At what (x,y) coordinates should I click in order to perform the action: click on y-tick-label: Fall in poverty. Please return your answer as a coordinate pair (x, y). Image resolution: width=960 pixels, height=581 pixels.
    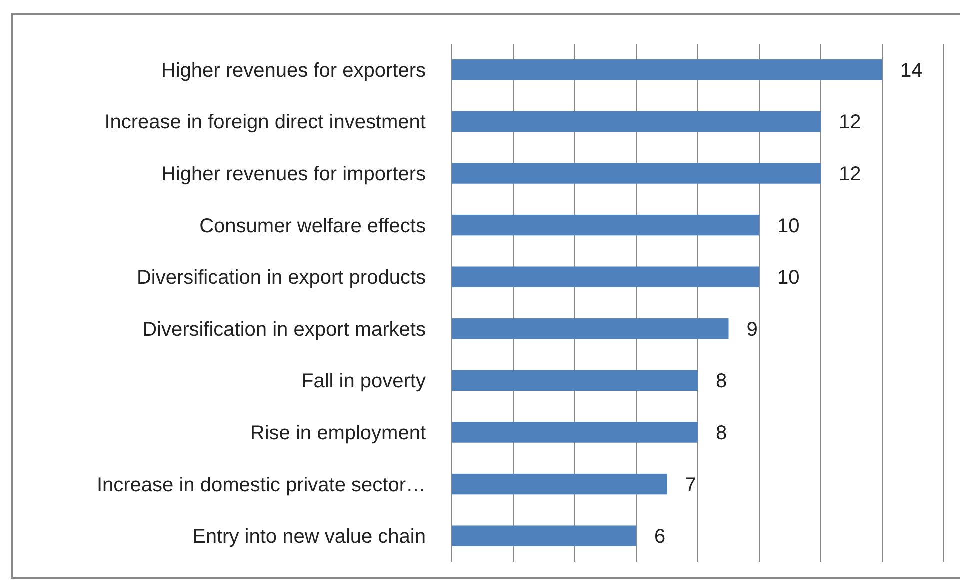
    Looking at the image, I should click on (364, 381).